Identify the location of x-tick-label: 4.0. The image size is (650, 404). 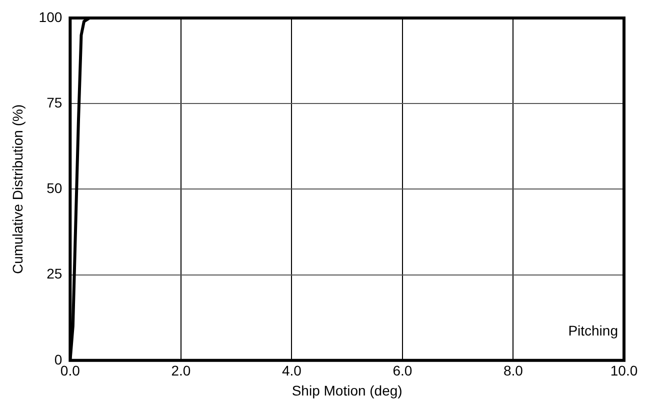
(292, 370).